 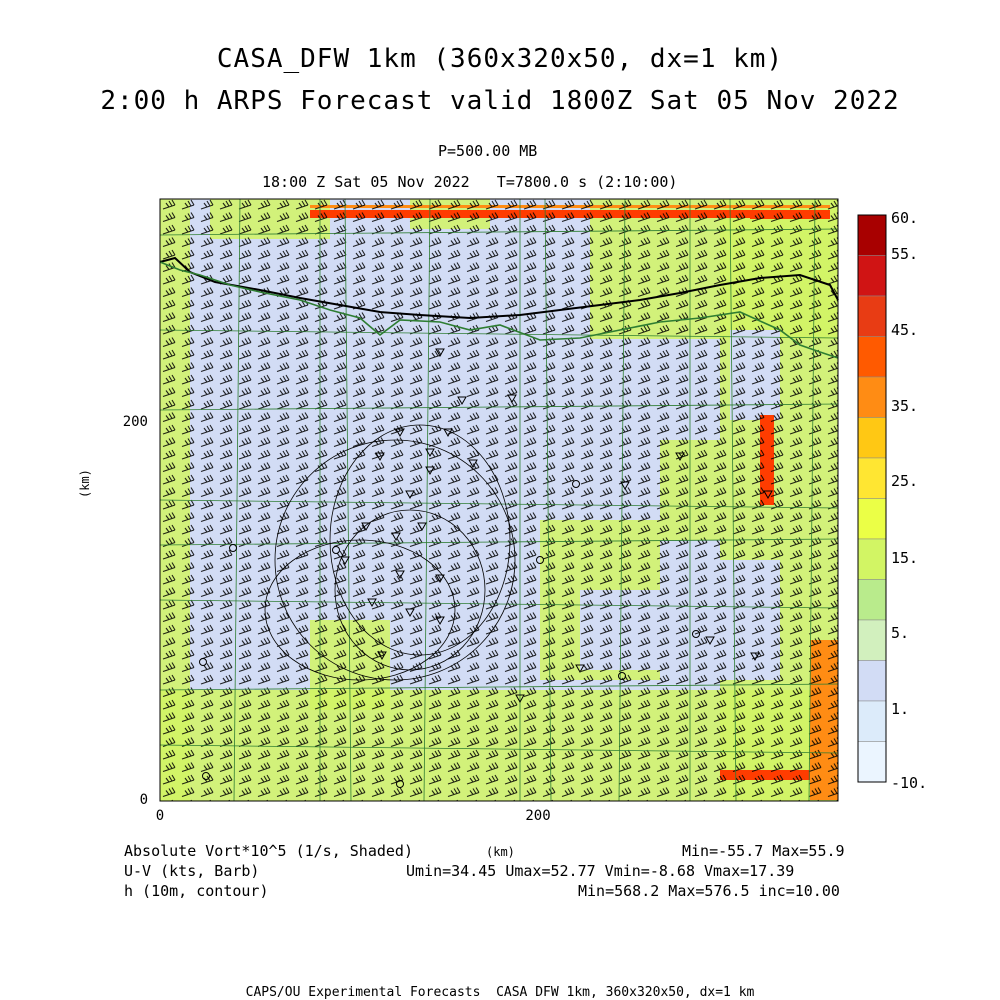 I want to click on x-tick-200: 200, so click(x=538, y=816).